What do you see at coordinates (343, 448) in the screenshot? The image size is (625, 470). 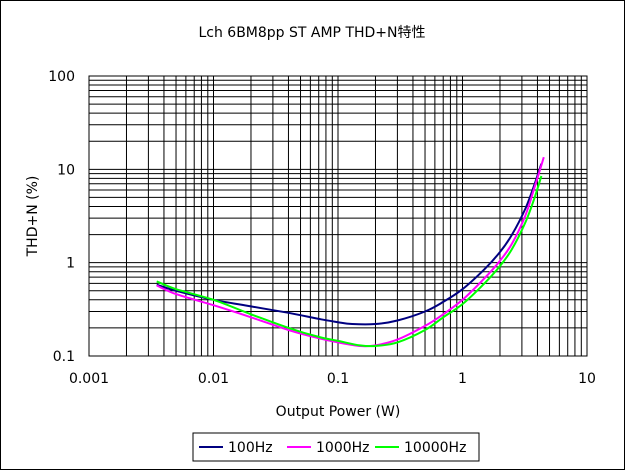 I see `legend-label-1000Hz: 1000Hz` at bounding box center [343, 448].